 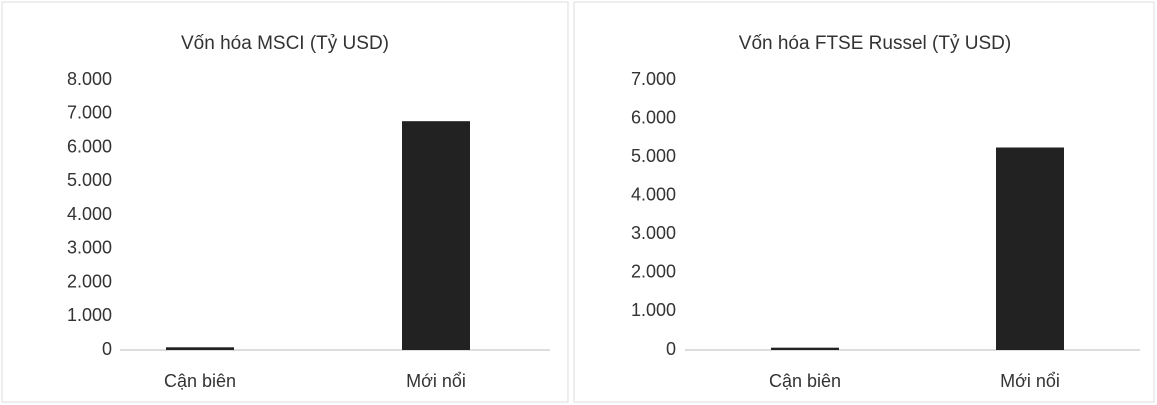 I want to click on y-tick-label: 8.000, so click(x=89, y=79).